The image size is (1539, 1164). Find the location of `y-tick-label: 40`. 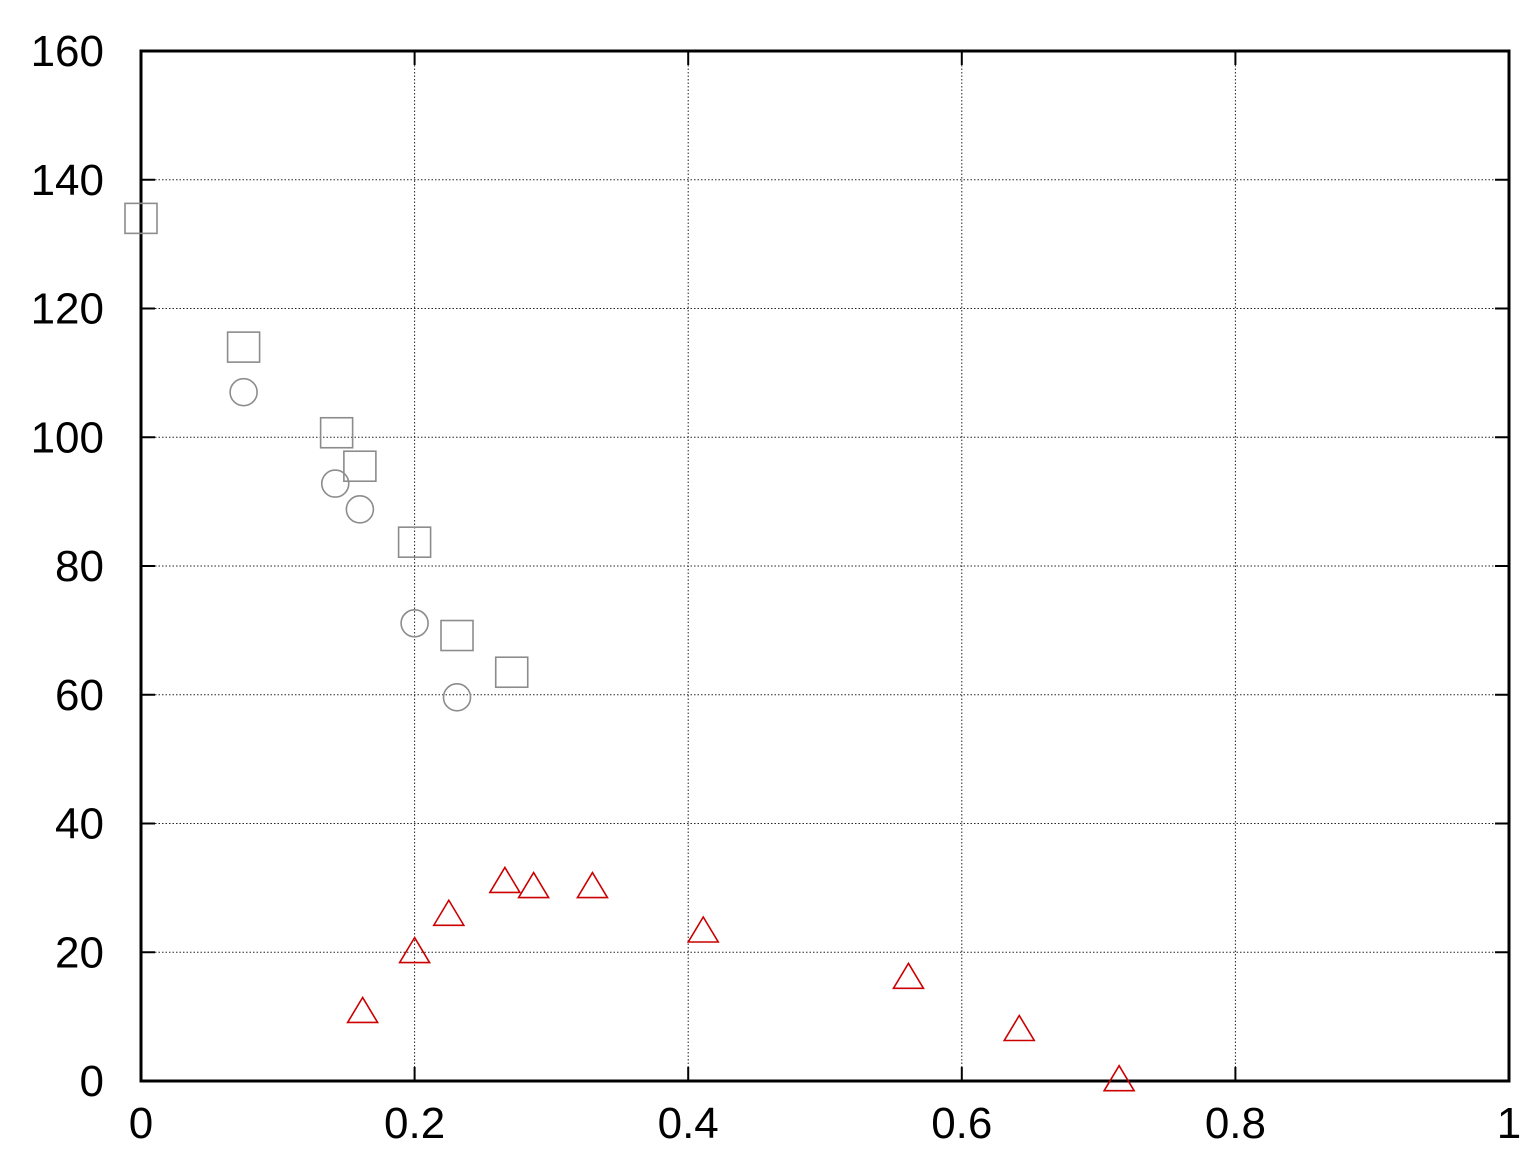

y-tick-label: 40 is located at coordinates (79, 824).